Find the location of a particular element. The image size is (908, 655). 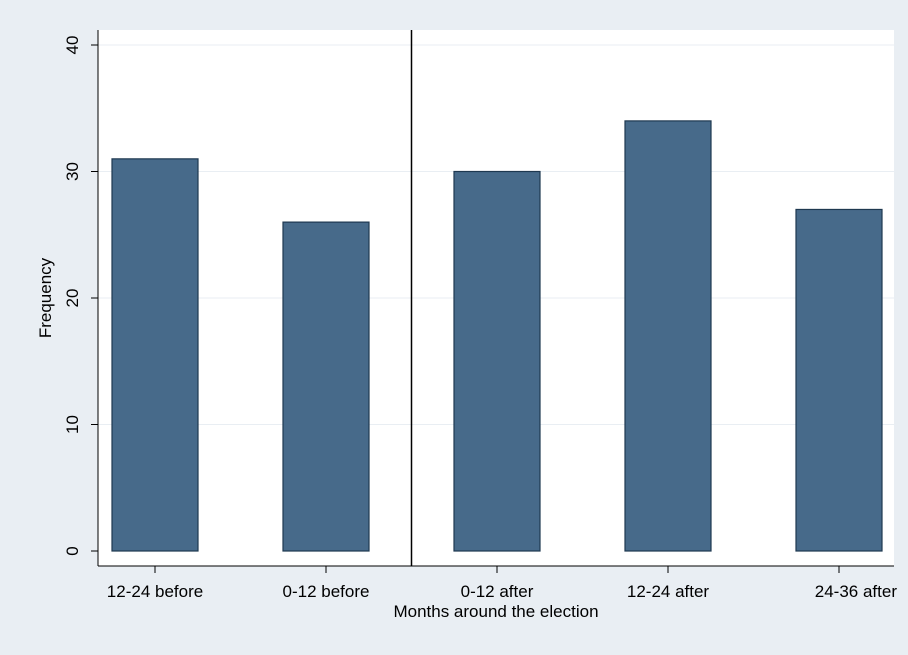

y-tick-label: 40 is located at coordinates (72, 45).